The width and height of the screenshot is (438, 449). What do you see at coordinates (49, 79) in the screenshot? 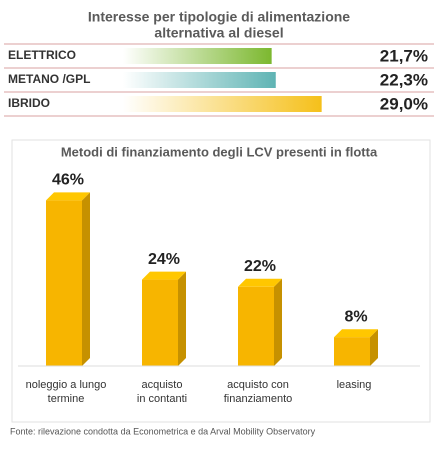
I see `row-label: METANO /GPL` at bounding box center [49, 79].